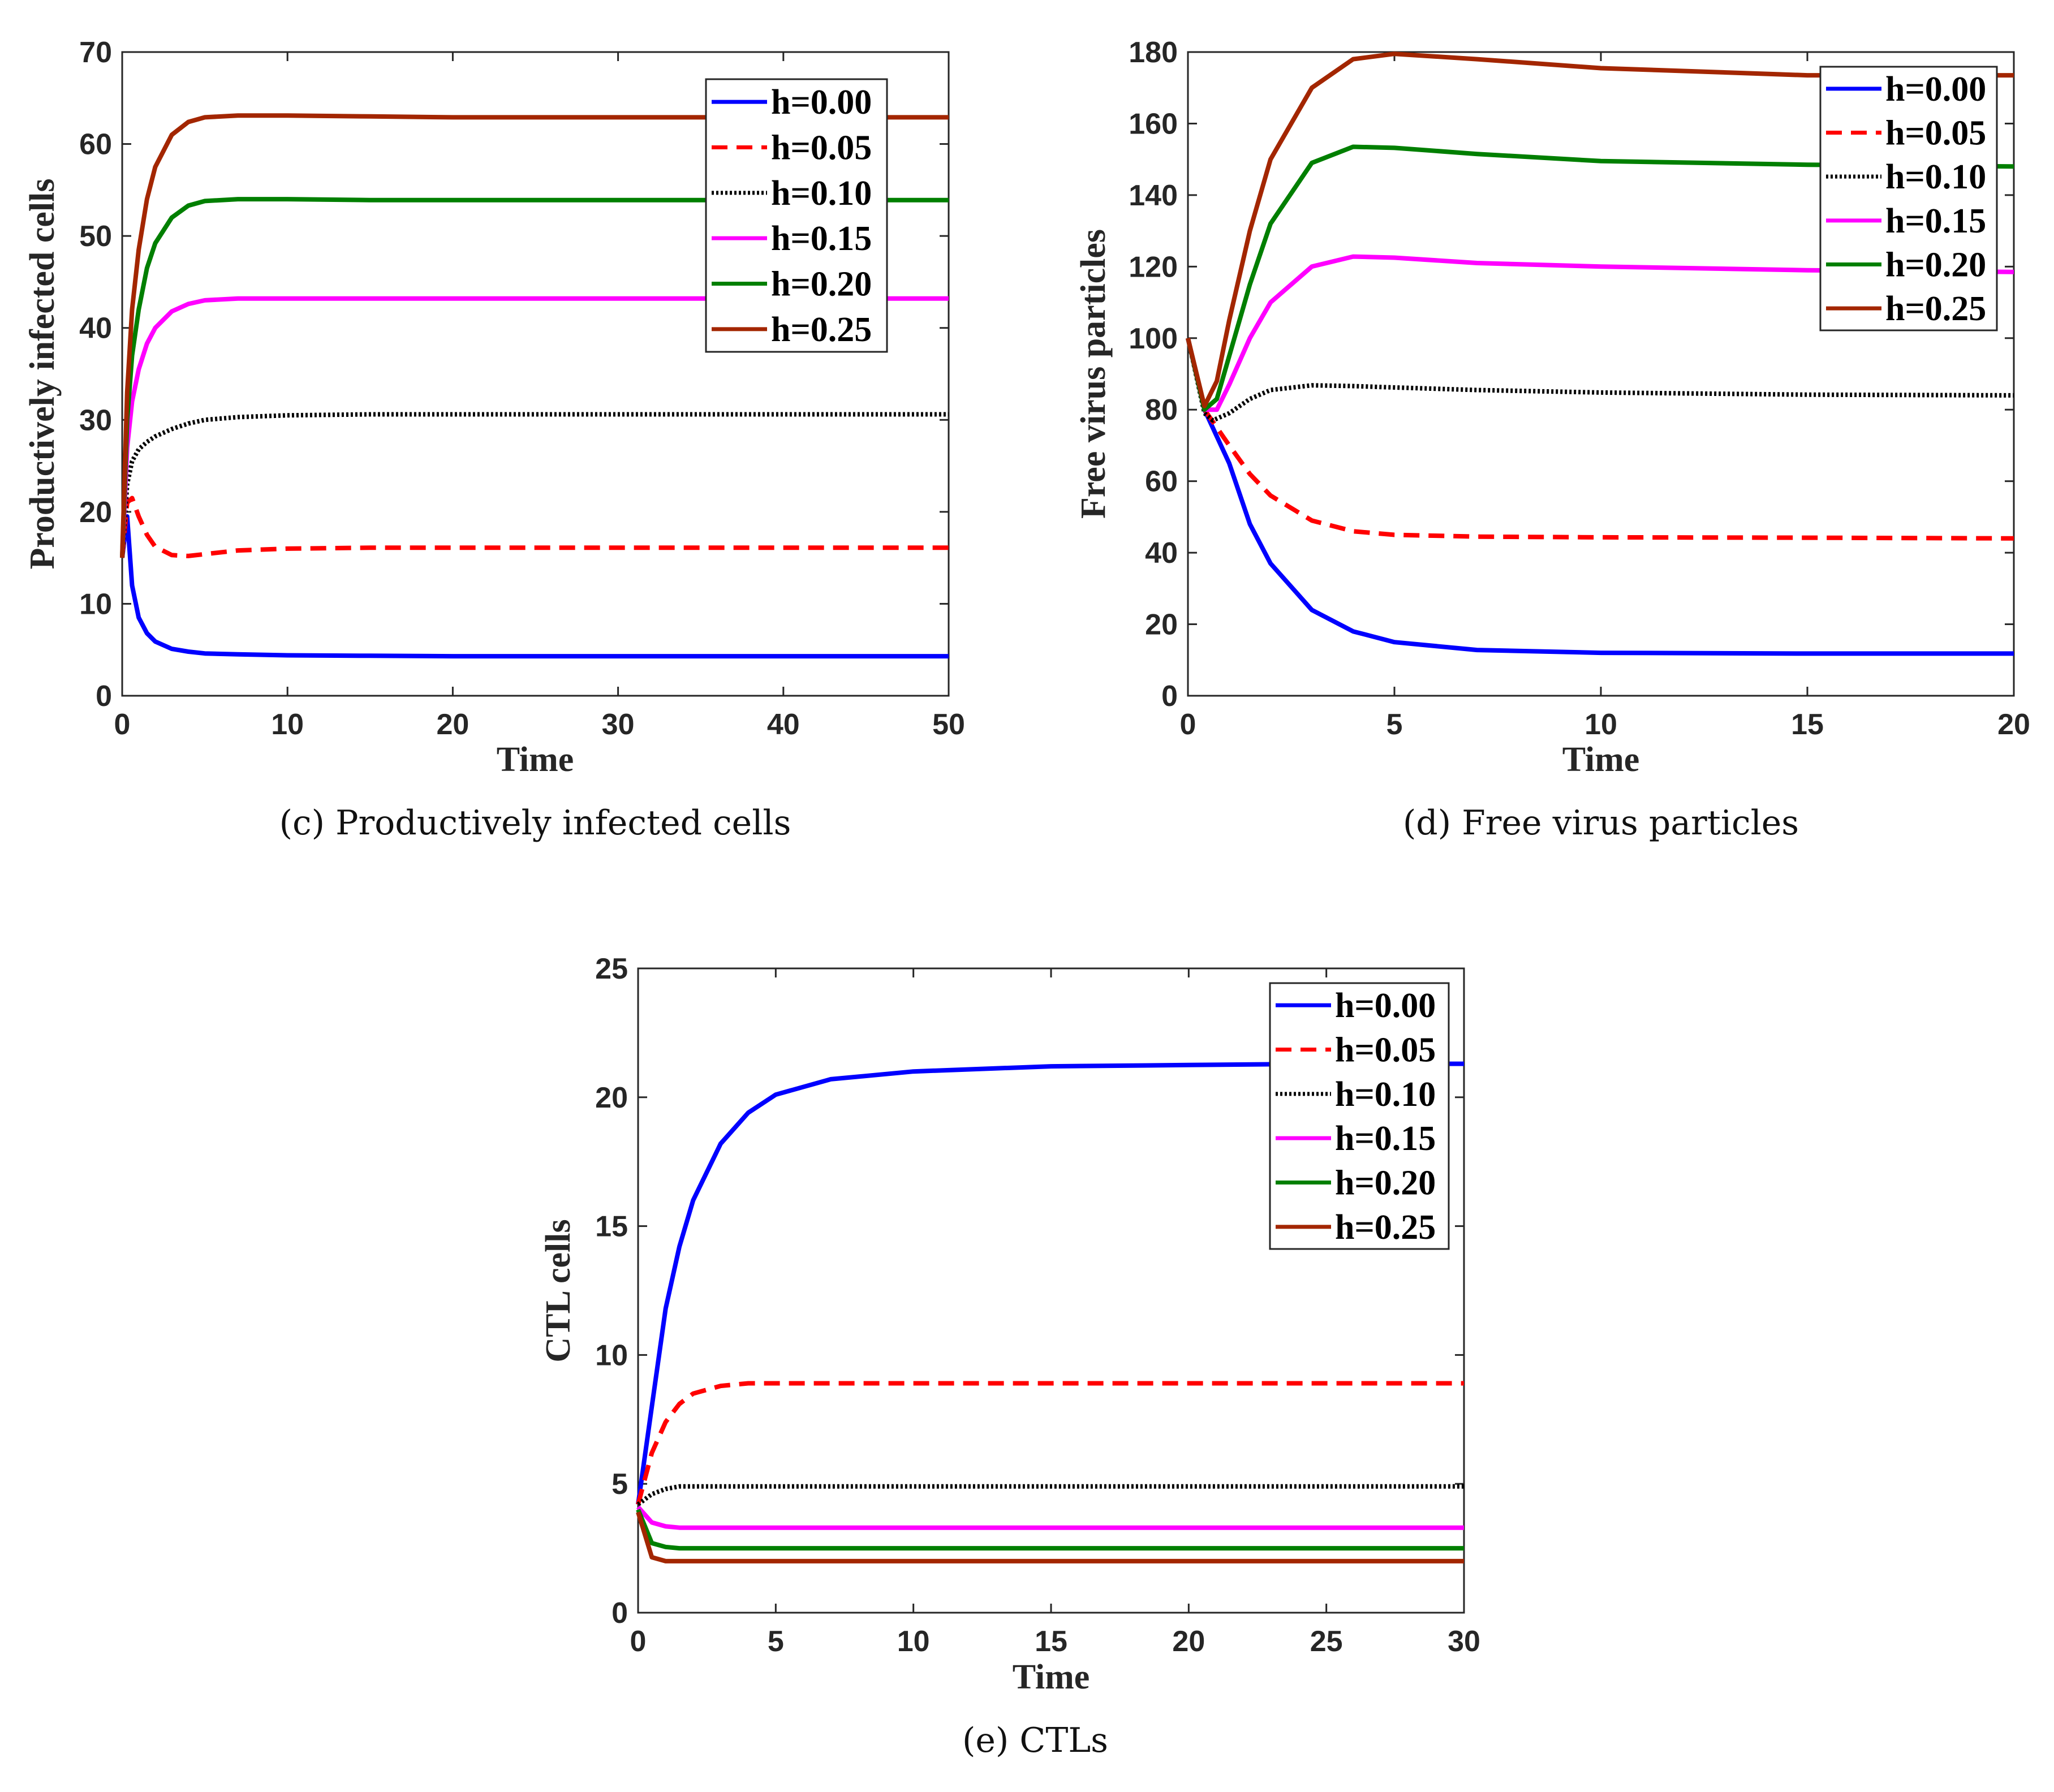 The image size is (2054, 1792). What do you see at coordinates (42, 373) in the screenshot?
I see `y-axis-label: Productively infected cells` at bounding box center [42, 373].